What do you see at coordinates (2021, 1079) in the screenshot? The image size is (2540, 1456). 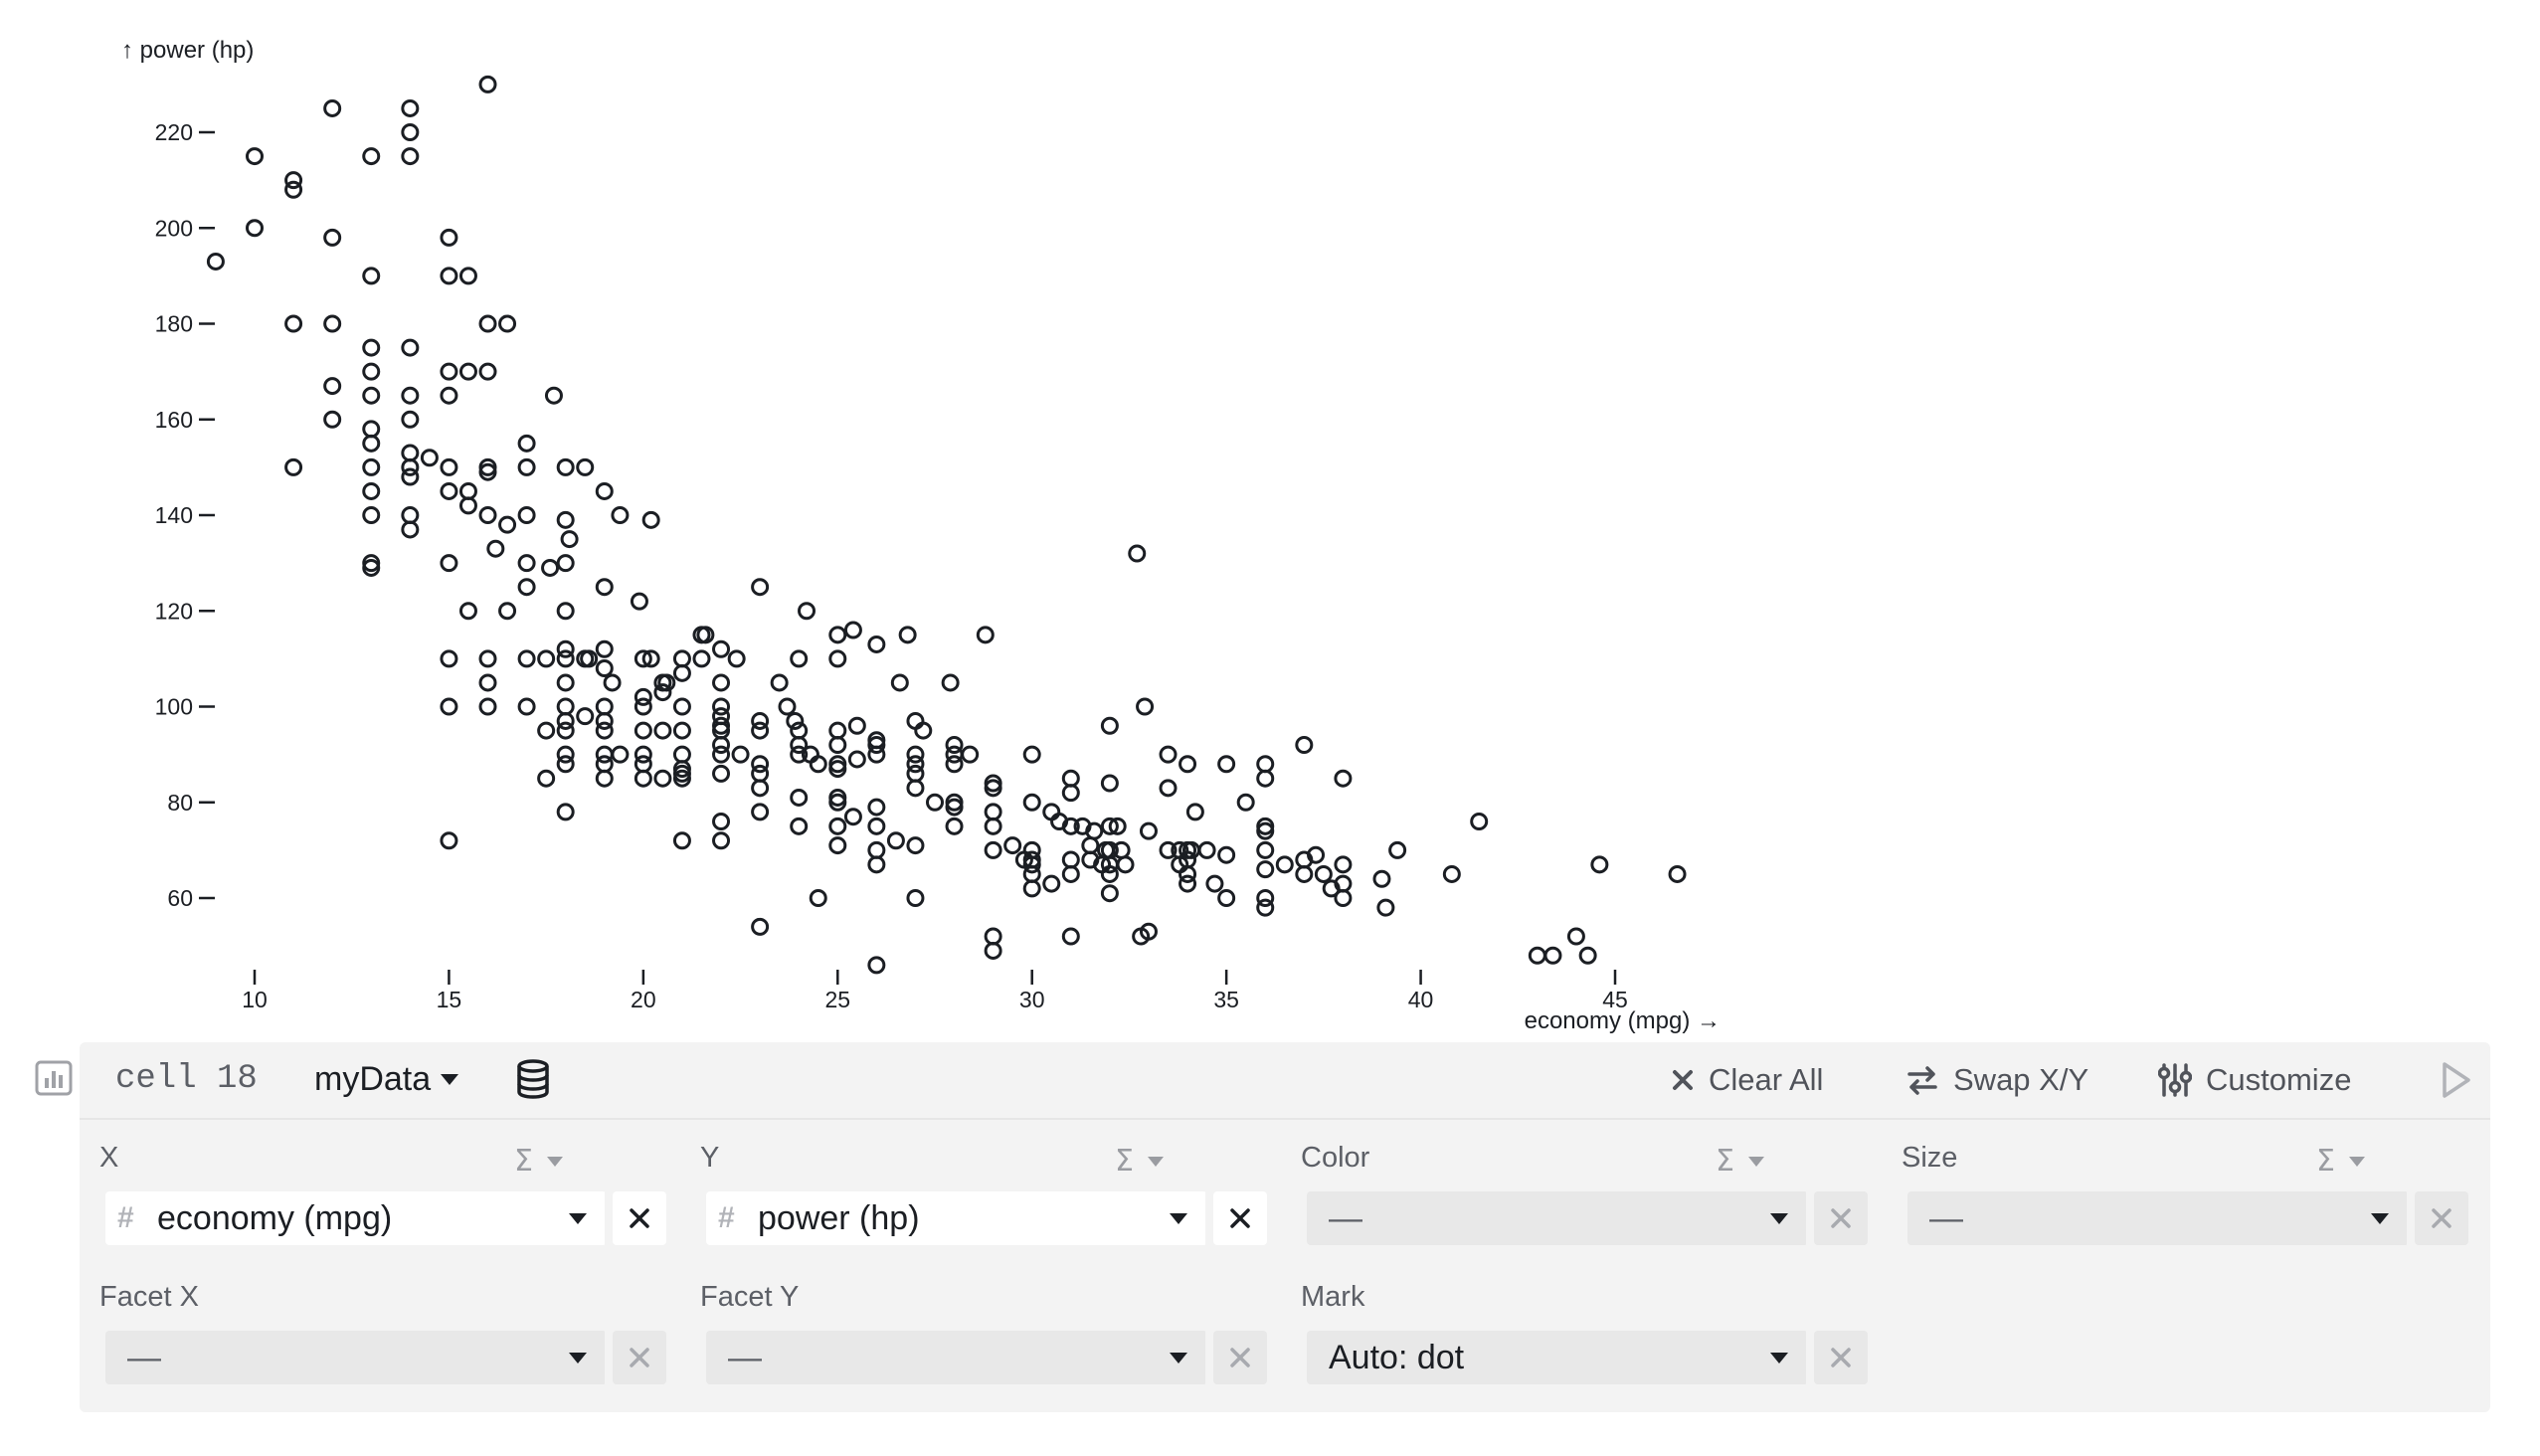 I see `swap-xy-label: Swap X/Y` at bounding box center [2021, 1079].